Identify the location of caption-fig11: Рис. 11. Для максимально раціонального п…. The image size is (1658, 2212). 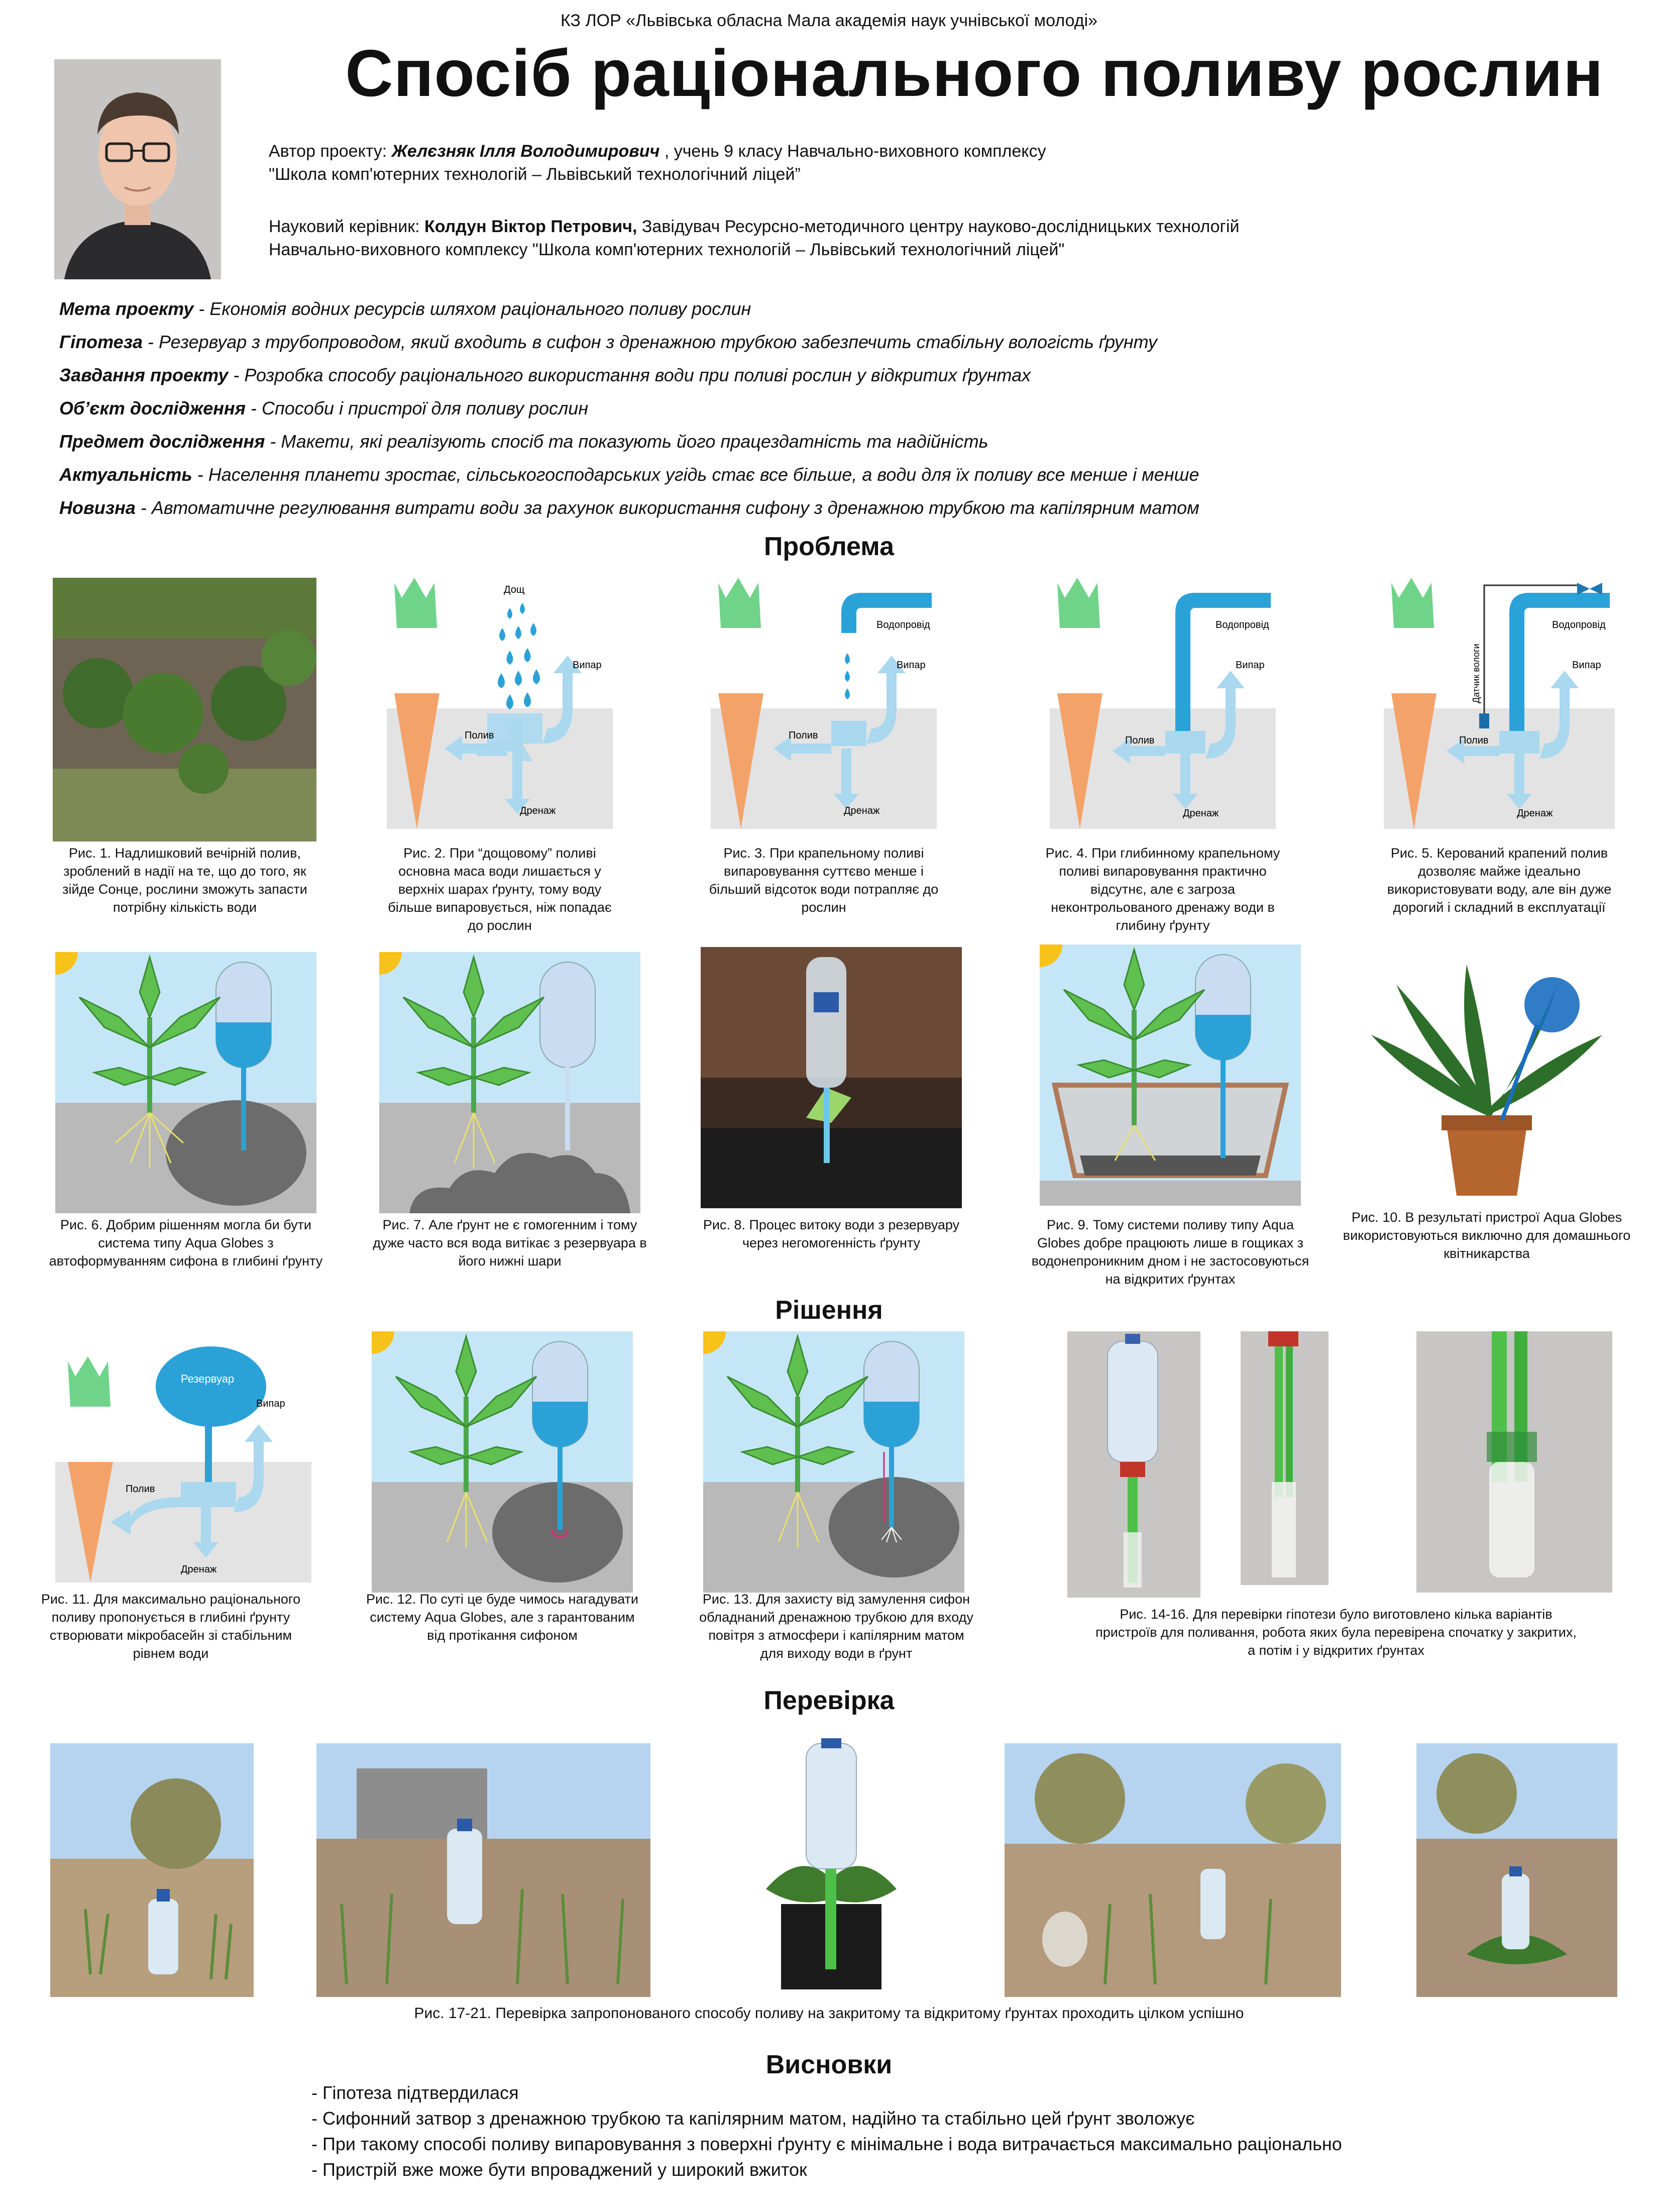
(171, 1626).